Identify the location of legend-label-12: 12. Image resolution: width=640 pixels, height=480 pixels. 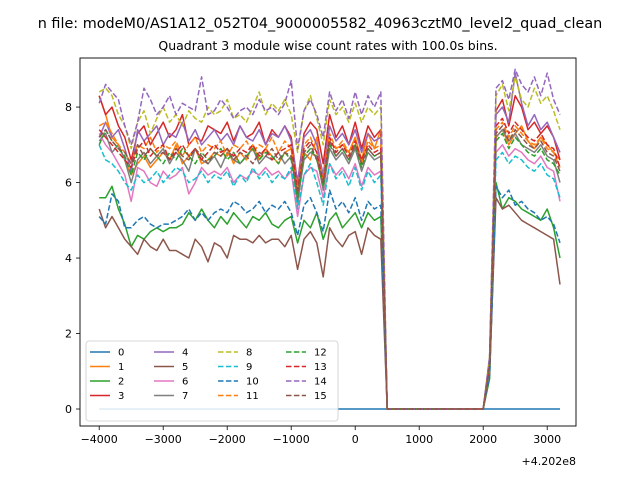
(320, 353).